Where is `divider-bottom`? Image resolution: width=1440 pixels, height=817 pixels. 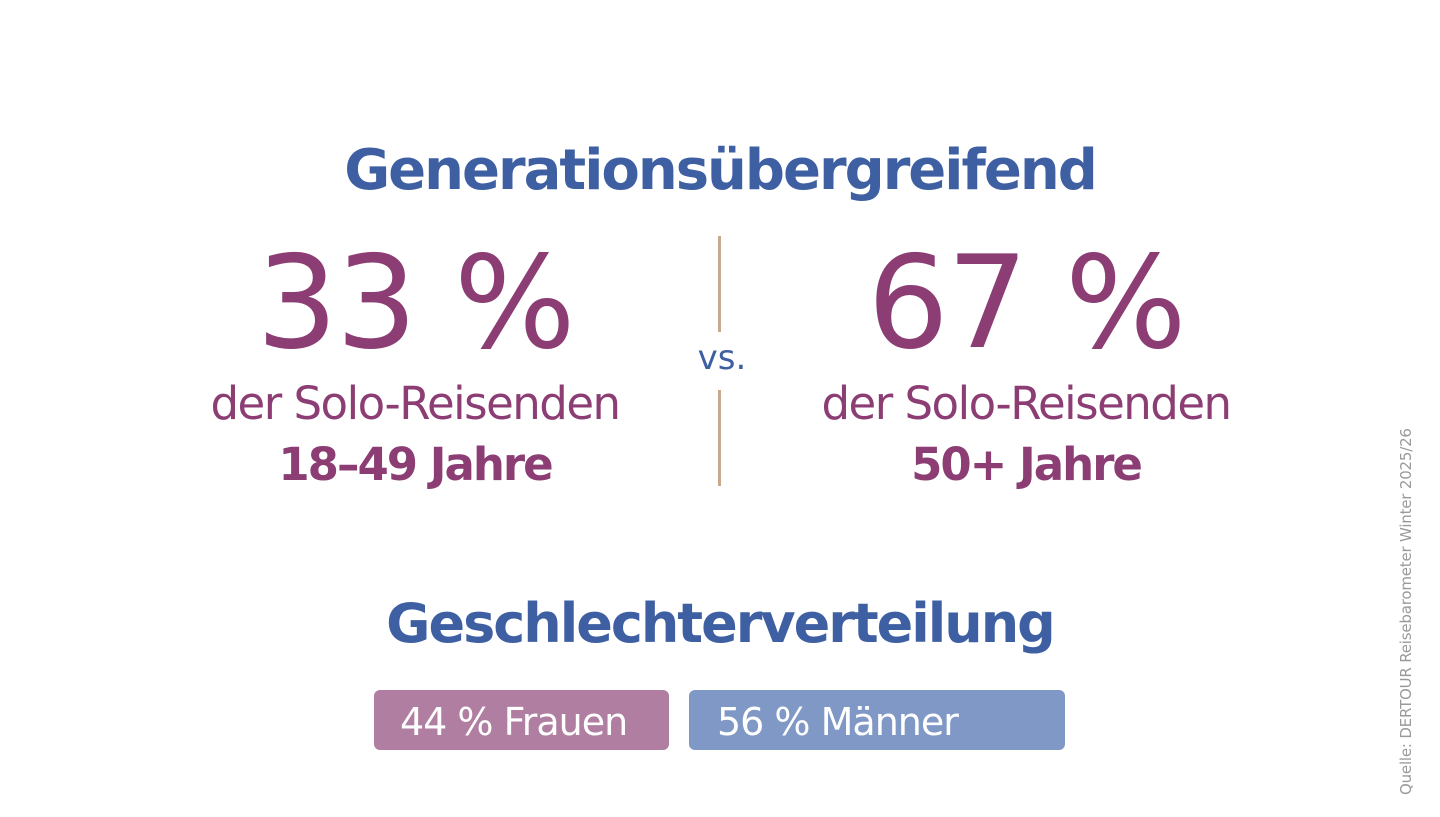 divider-bottom is located at coordinates (719, 438).